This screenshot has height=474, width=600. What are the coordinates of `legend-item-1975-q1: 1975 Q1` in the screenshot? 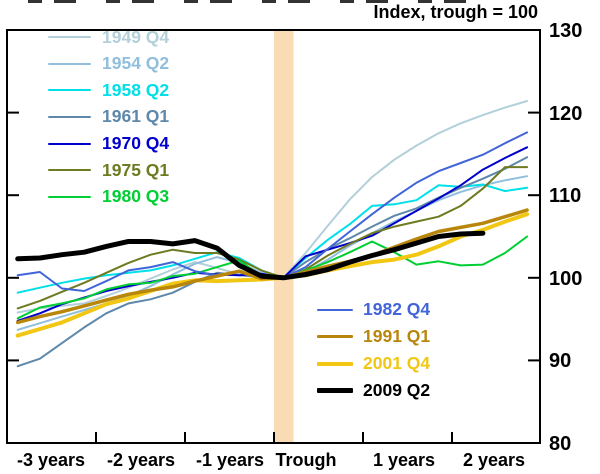 It's located at (108, 170).